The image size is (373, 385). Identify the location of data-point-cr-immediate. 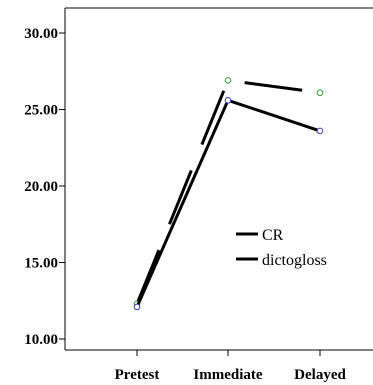
(228, 80).